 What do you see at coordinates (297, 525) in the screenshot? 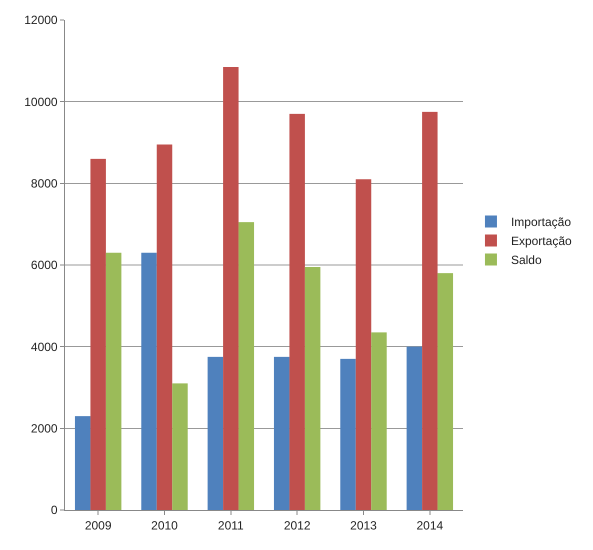
I see `x-tick-label: 2012` at bounding box center [297, 525].